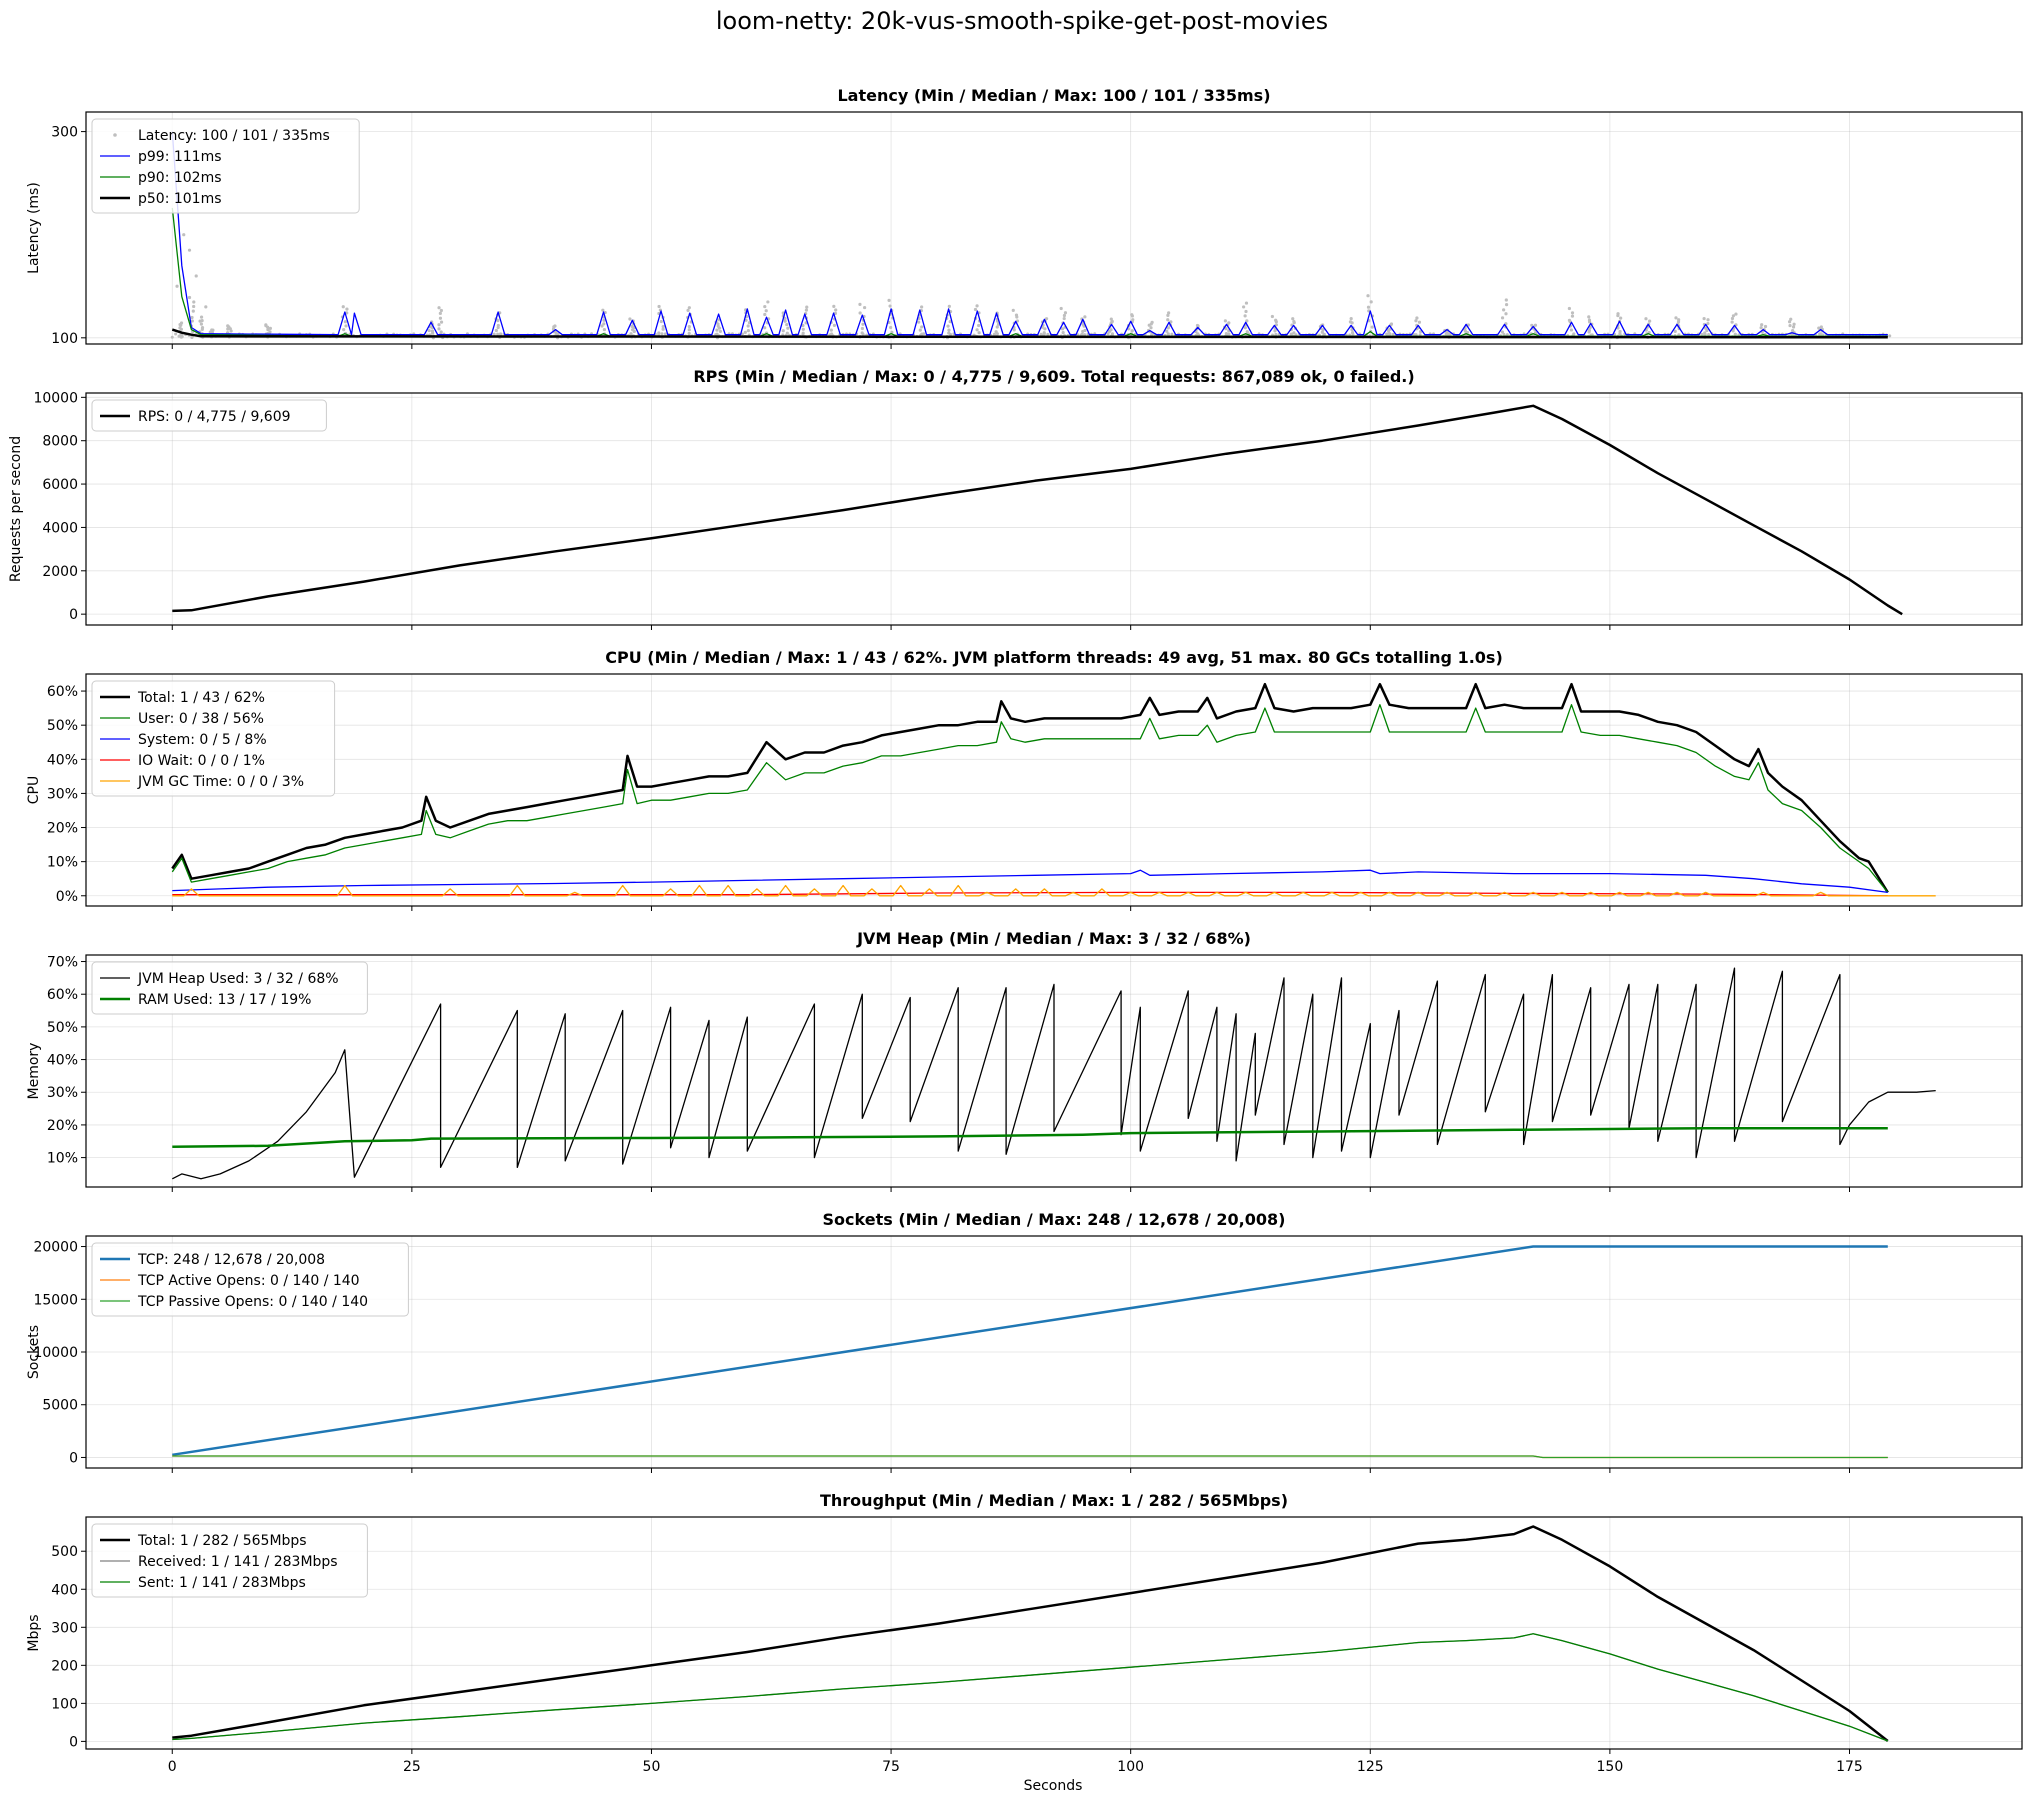 Image resolution: width=2031 pixels, height=1803 pixels. I want to click on legend-box, so click(229, 1560).